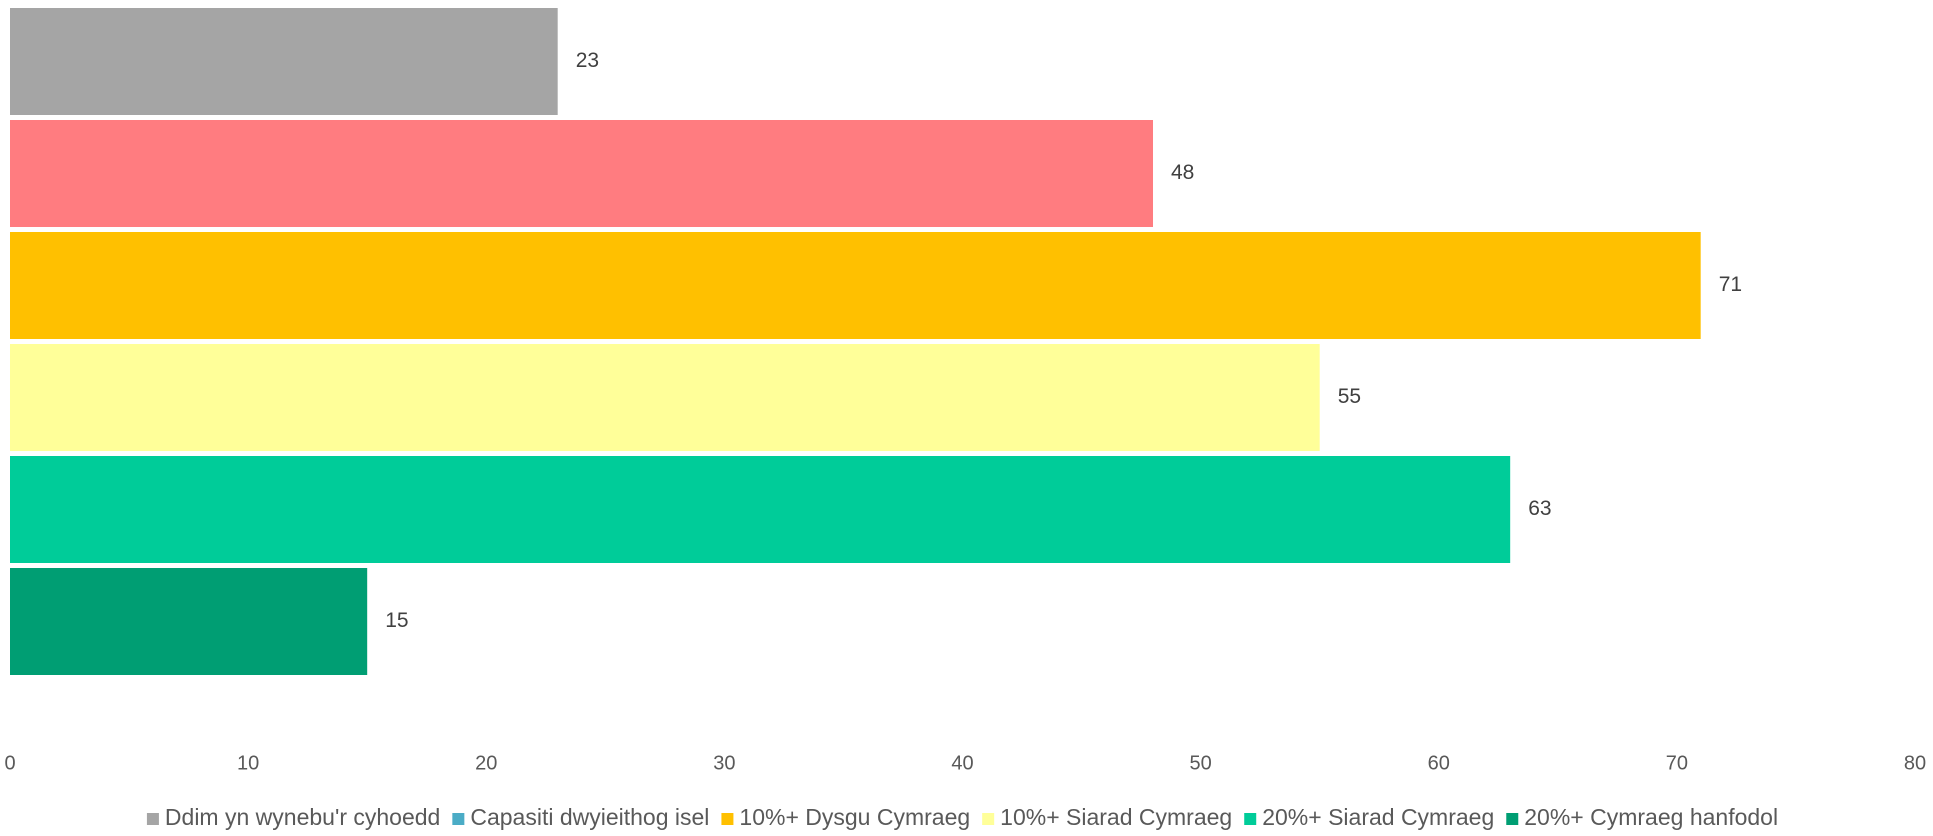 This screenshot has width=1933, height=836. Describe the element at coordinates (1349, 396) in the screenshot. I see `data-label: 55` at that location.